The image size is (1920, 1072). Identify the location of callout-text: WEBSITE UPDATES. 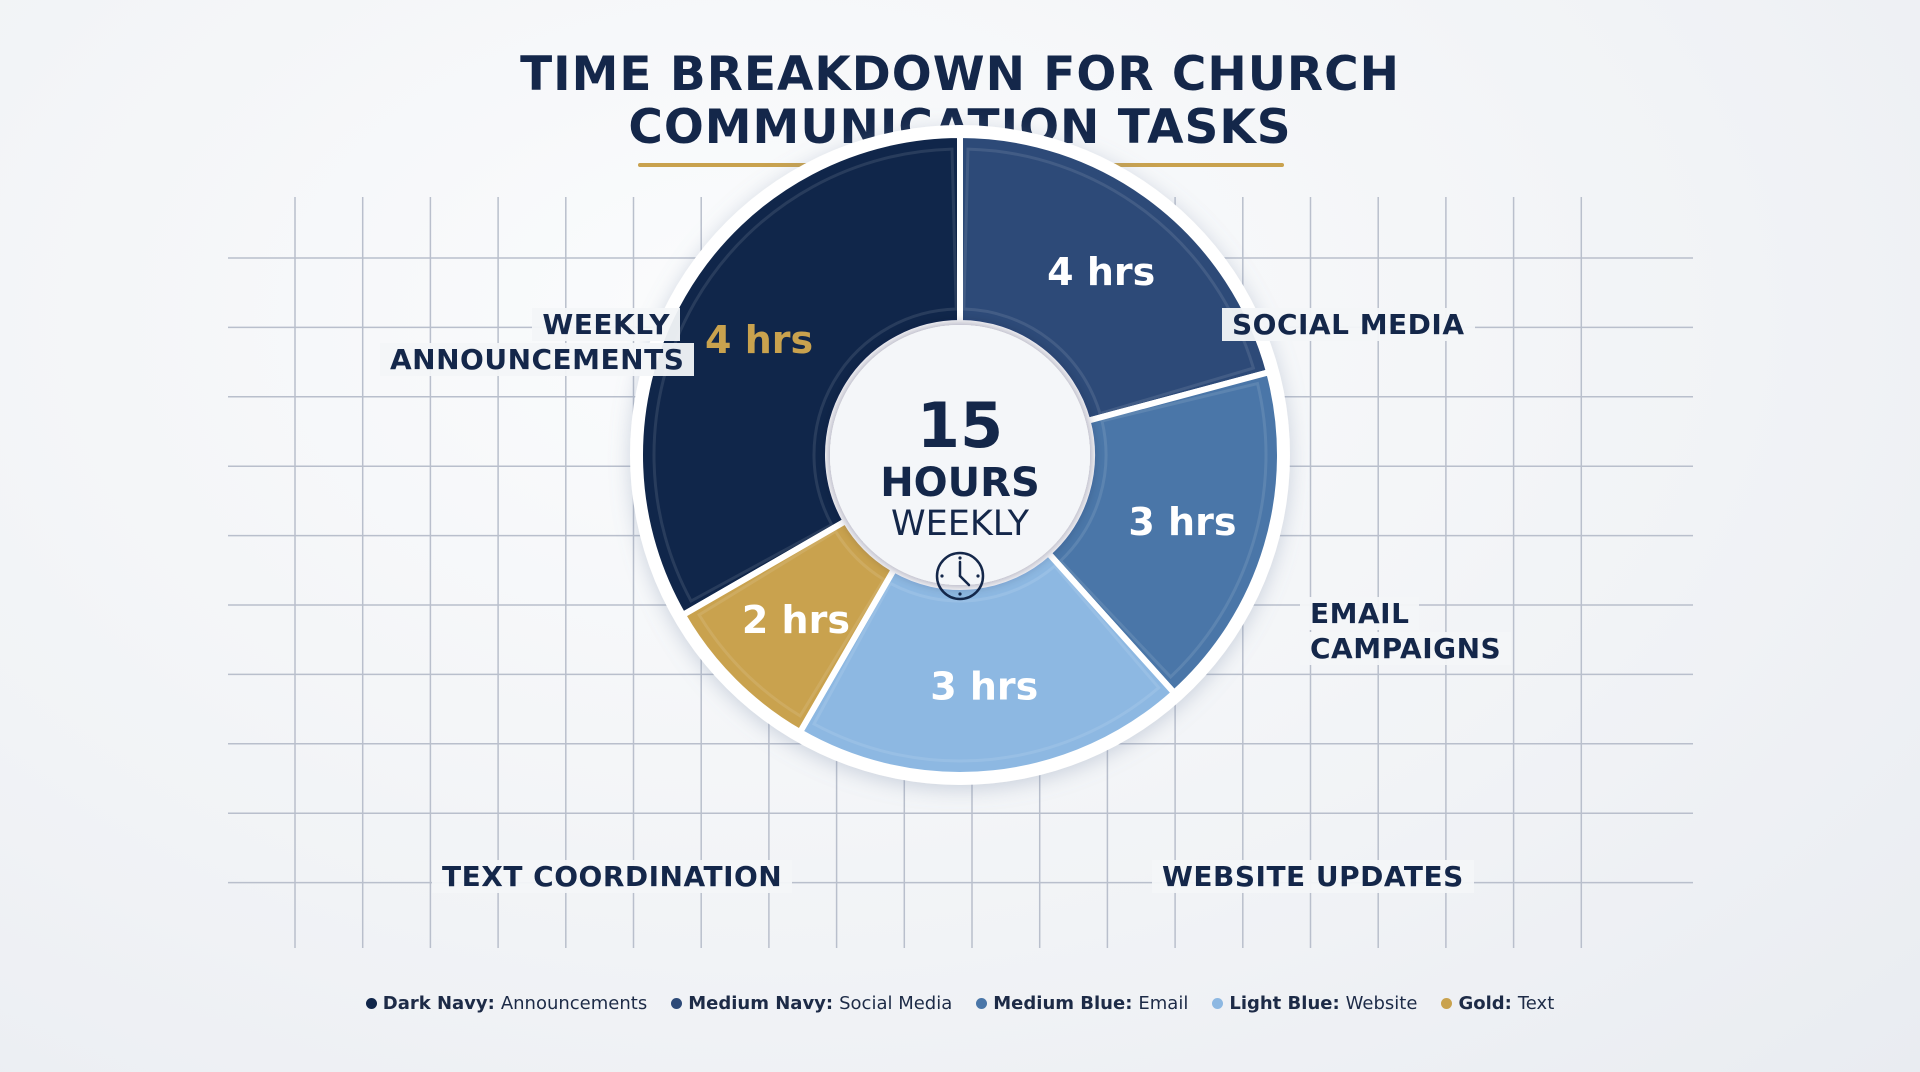
(1313, 876).